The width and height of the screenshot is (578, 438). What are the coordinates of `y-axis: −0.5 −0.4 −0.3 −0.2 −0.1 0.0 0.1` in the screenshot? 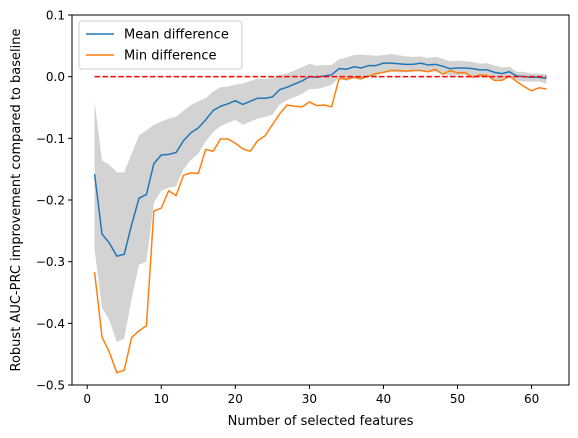 It's located at (54, 201).